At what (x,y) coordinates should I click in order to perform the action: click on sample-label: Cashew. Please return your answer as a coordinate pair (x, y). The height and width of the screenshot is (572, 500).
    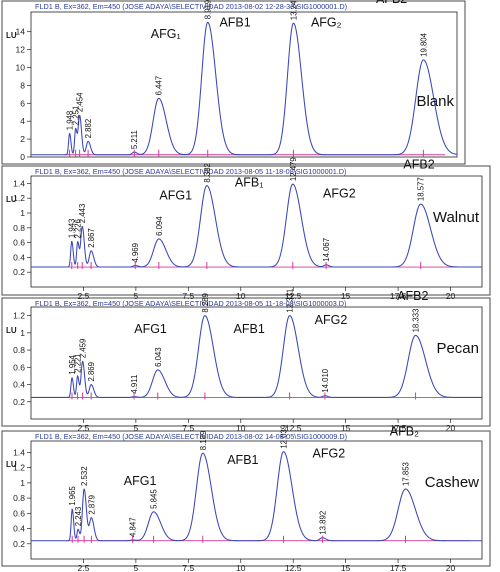
    Looking at the image, I should click on (452, 482).